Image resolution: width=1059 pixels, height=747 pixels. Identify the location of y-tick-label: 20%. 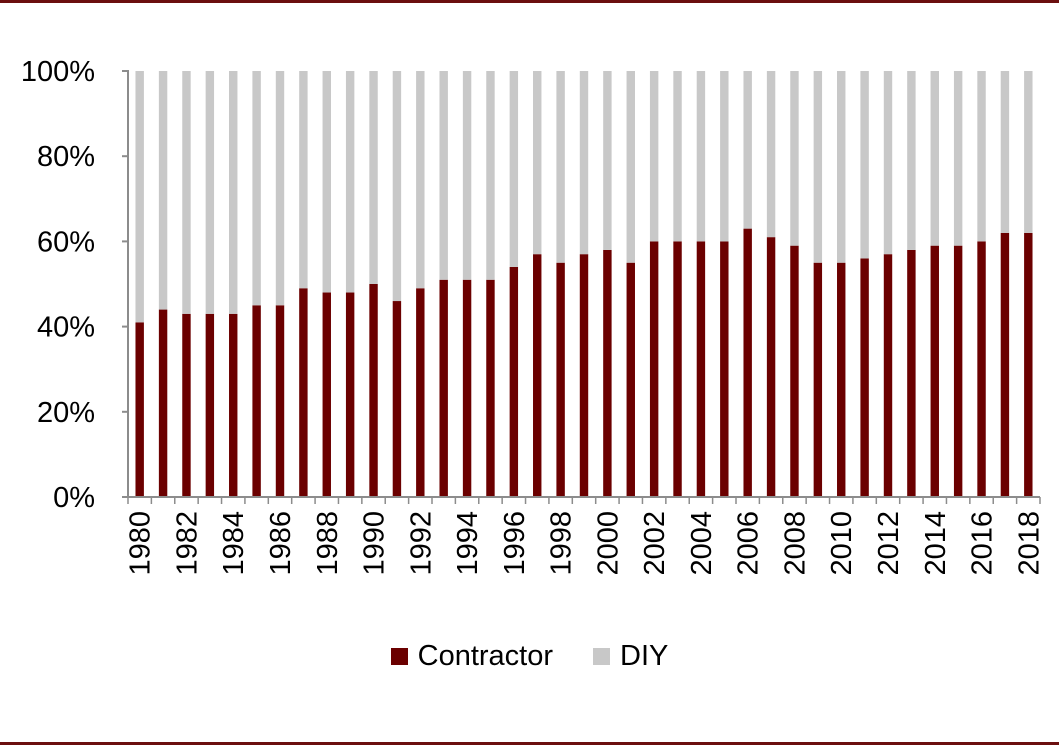
(66, 413).